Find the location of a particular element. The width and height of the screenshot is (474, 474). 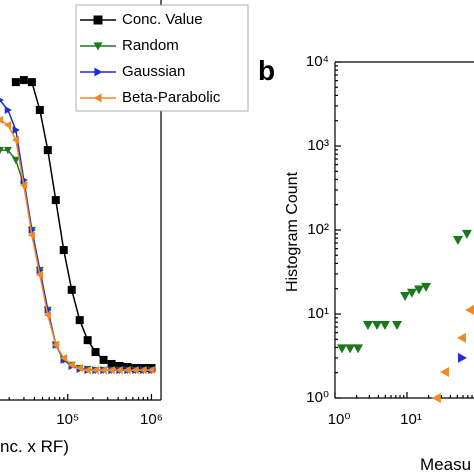

panel-label: b is located at coordinates (266, 70).